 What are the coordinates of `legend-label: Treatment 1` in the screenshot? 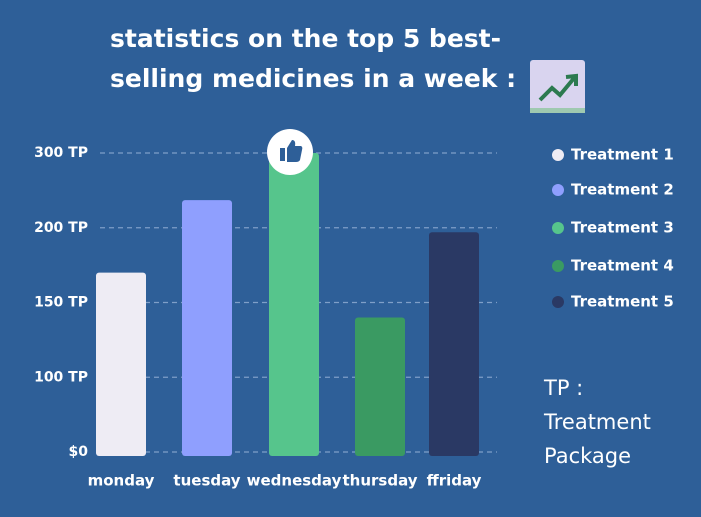 It's located at (622, 155).